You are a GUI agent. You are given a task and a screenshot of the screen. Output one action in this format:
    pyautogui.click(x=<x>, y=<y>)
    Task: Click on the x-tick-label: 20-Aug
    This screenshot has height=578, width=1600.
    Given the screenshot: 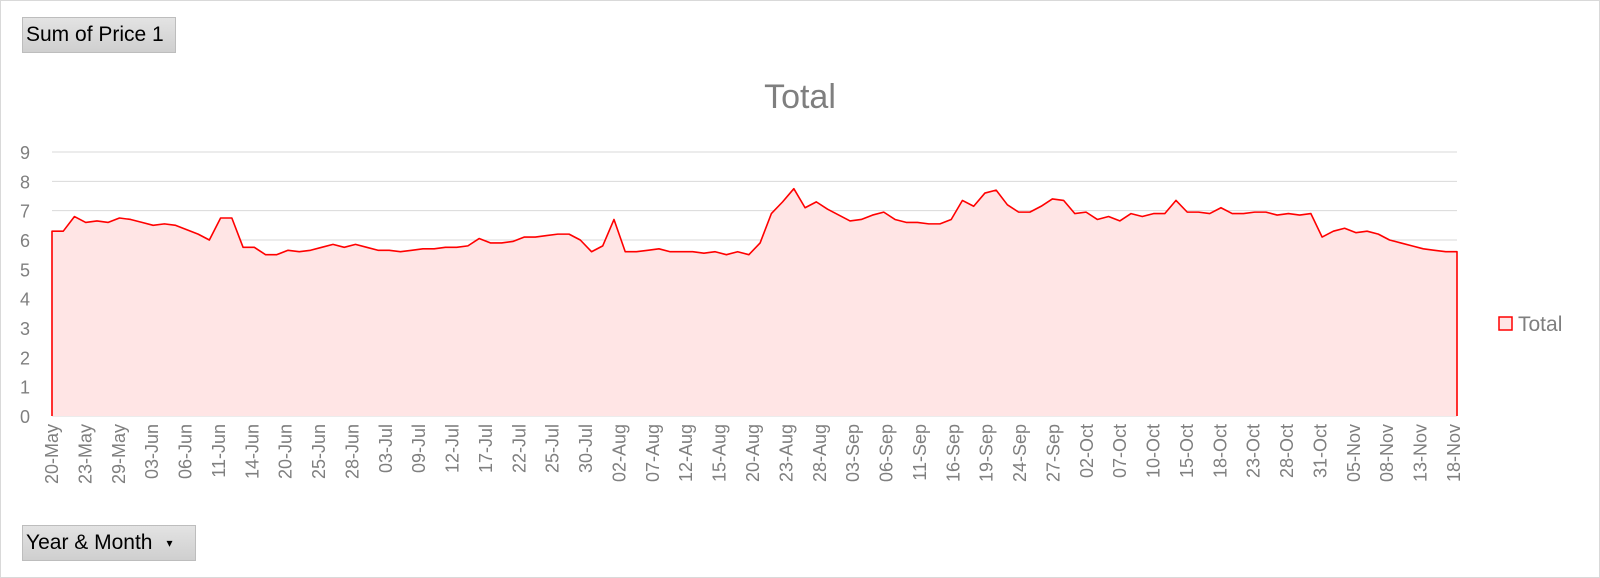 What is the action you would take?
    pyautogui.click(x=753, y=453)
    